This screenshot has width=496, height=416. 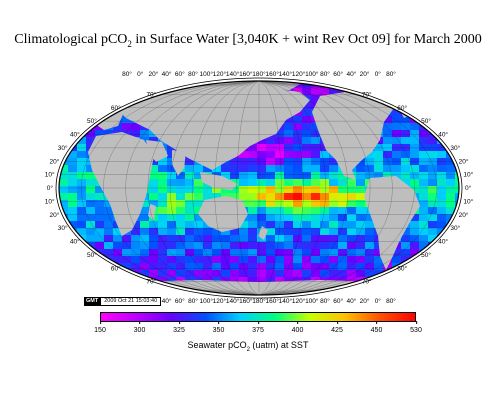 I want to click on longitude-label-top: 80°, so click(x=391, y=74).